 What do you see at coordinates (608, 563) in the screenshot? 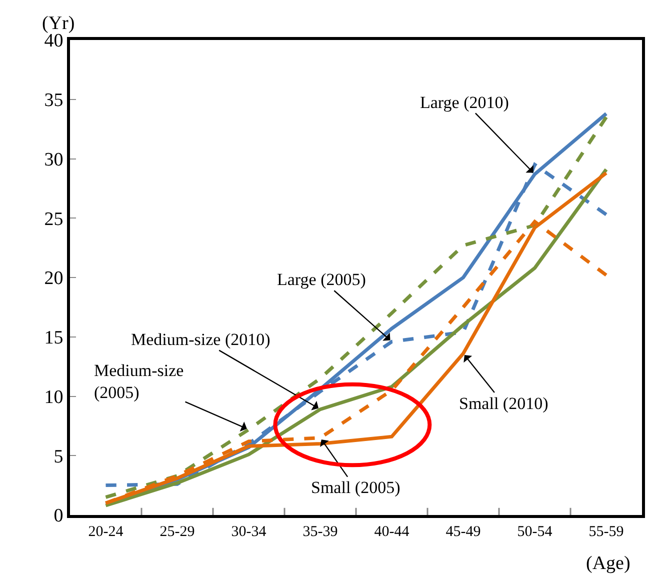
I see `x-axis-title: (Age)` at bounding box center [608, 563].